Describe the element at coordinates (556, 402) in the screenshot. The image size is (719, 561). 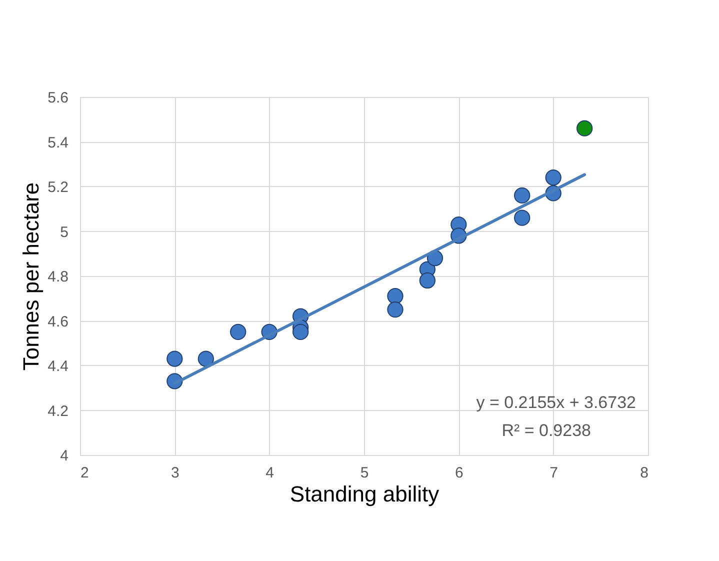
I see `annotation: y = 0.2155x + 3.6732` at that location.